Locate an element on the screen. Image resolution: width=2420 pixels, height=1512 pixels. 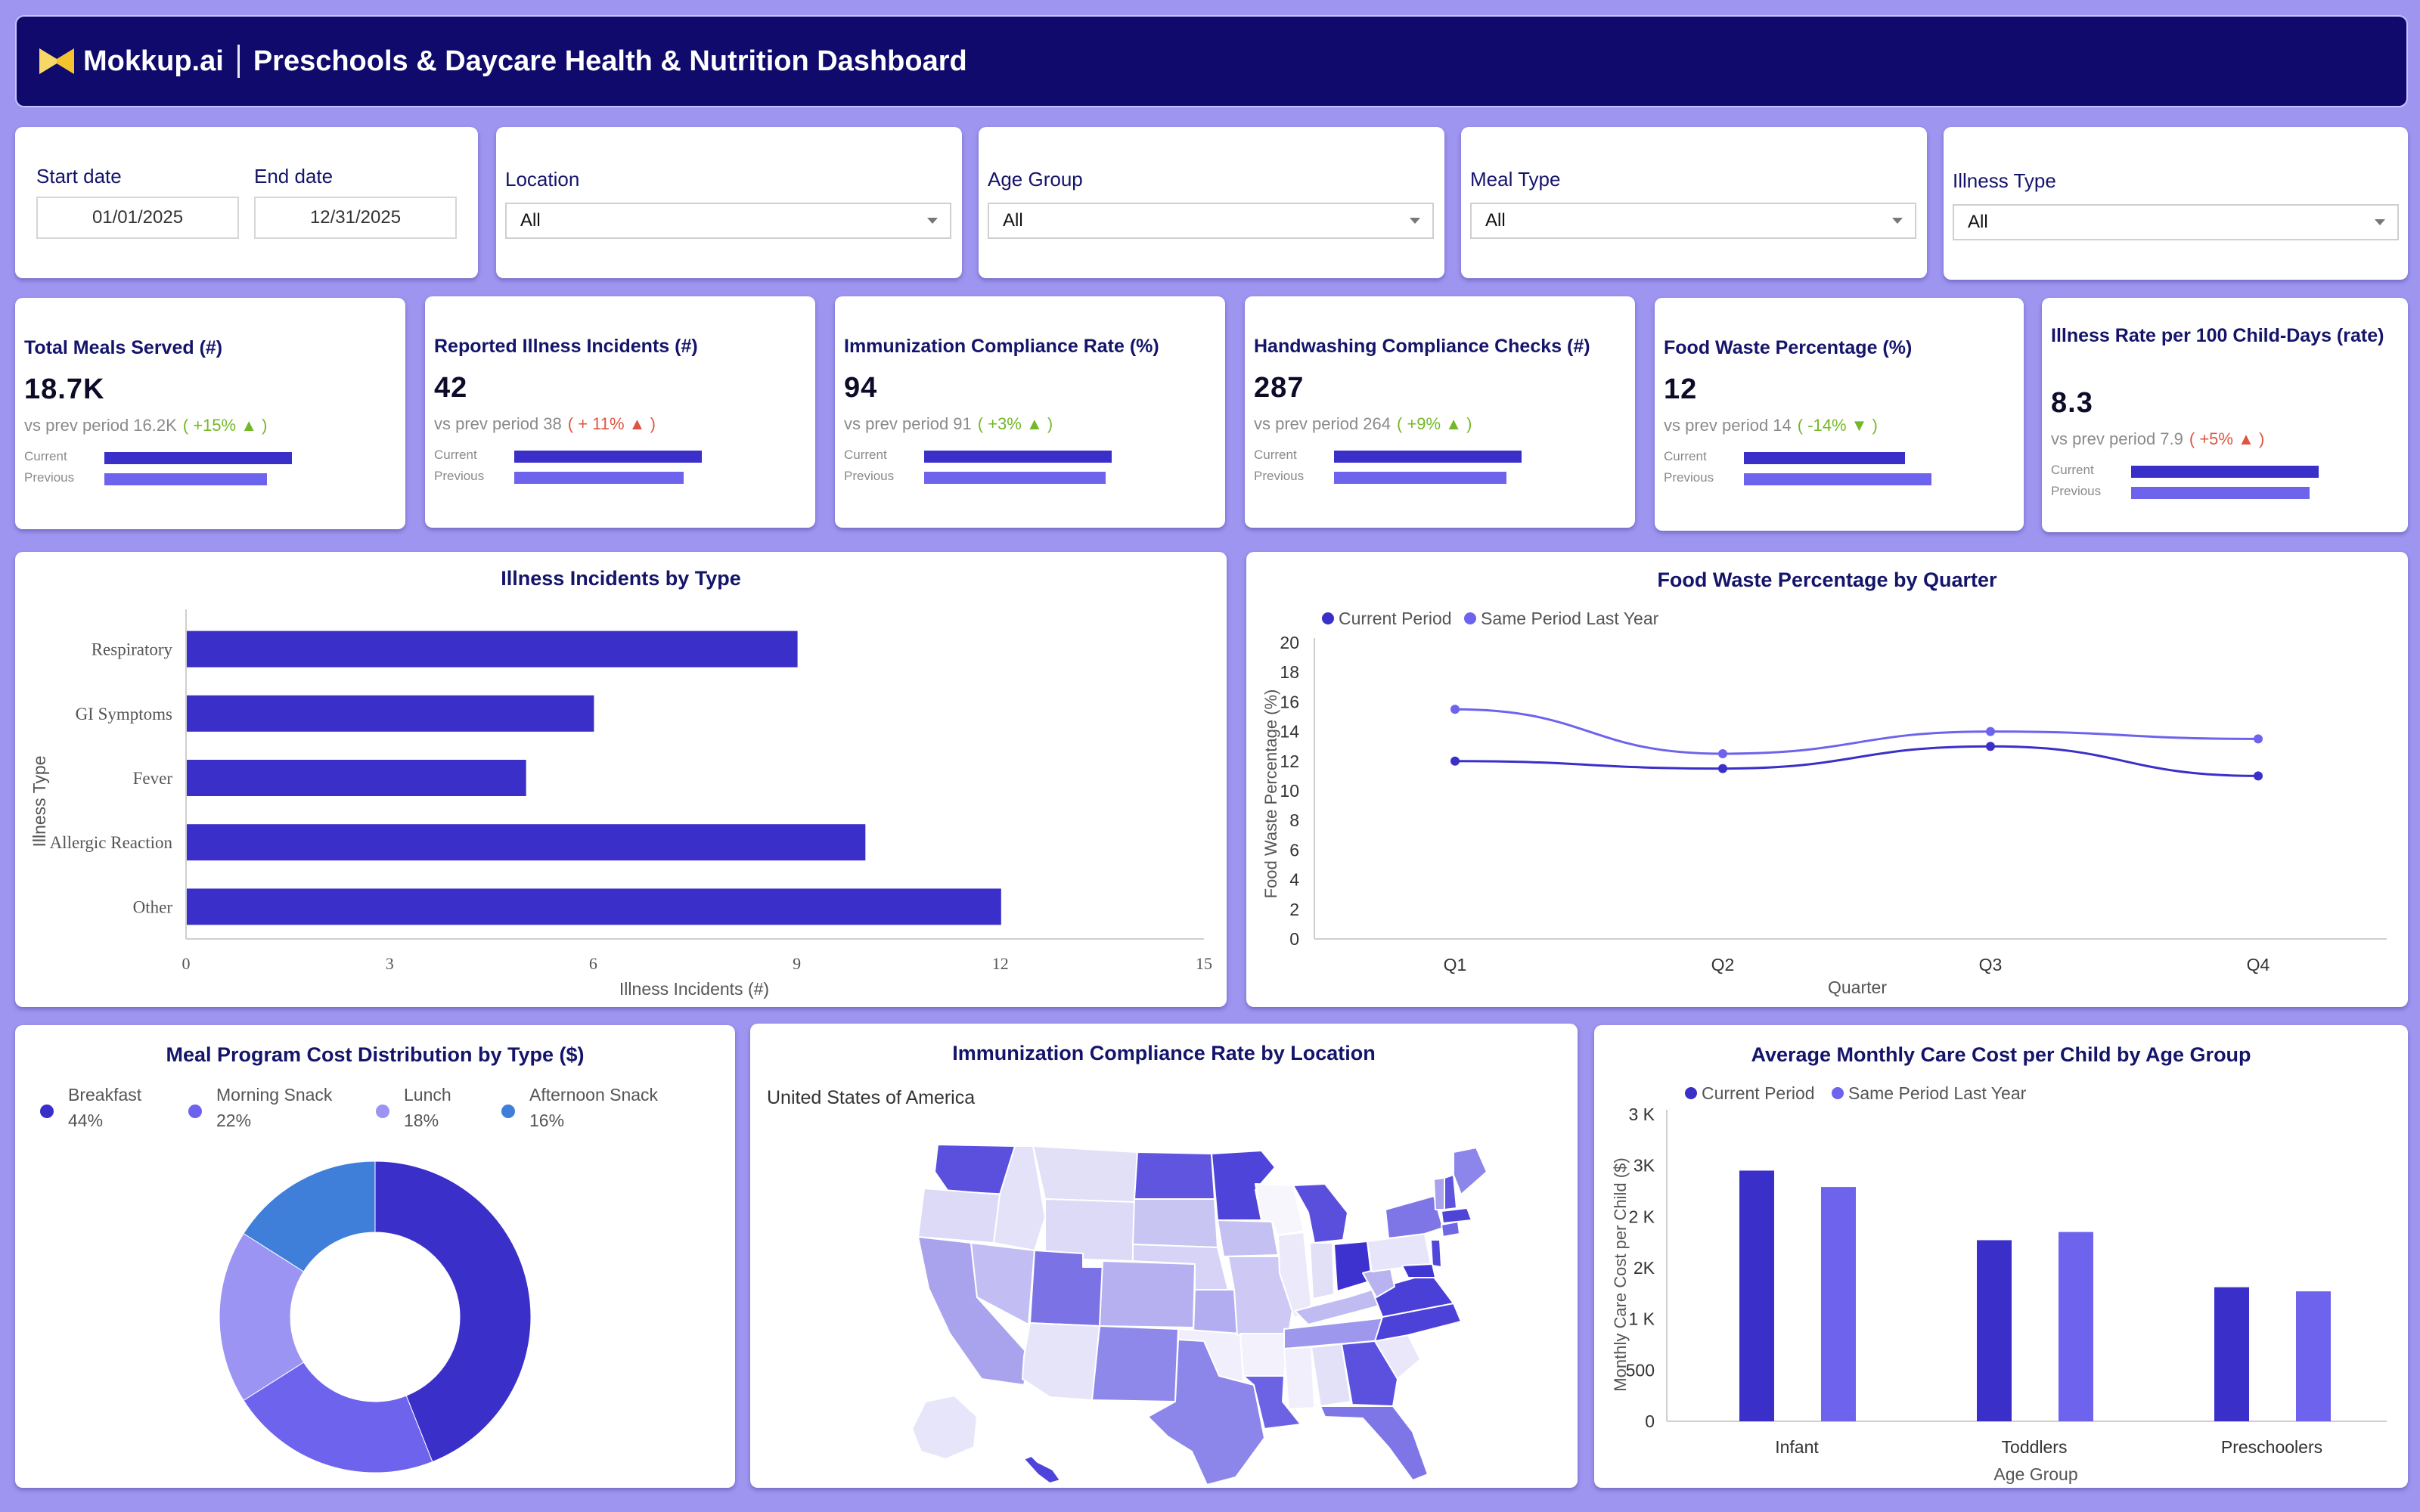
kpi-change-badge: ( -14% ▼ ) is located at coordinates (1838, 425).